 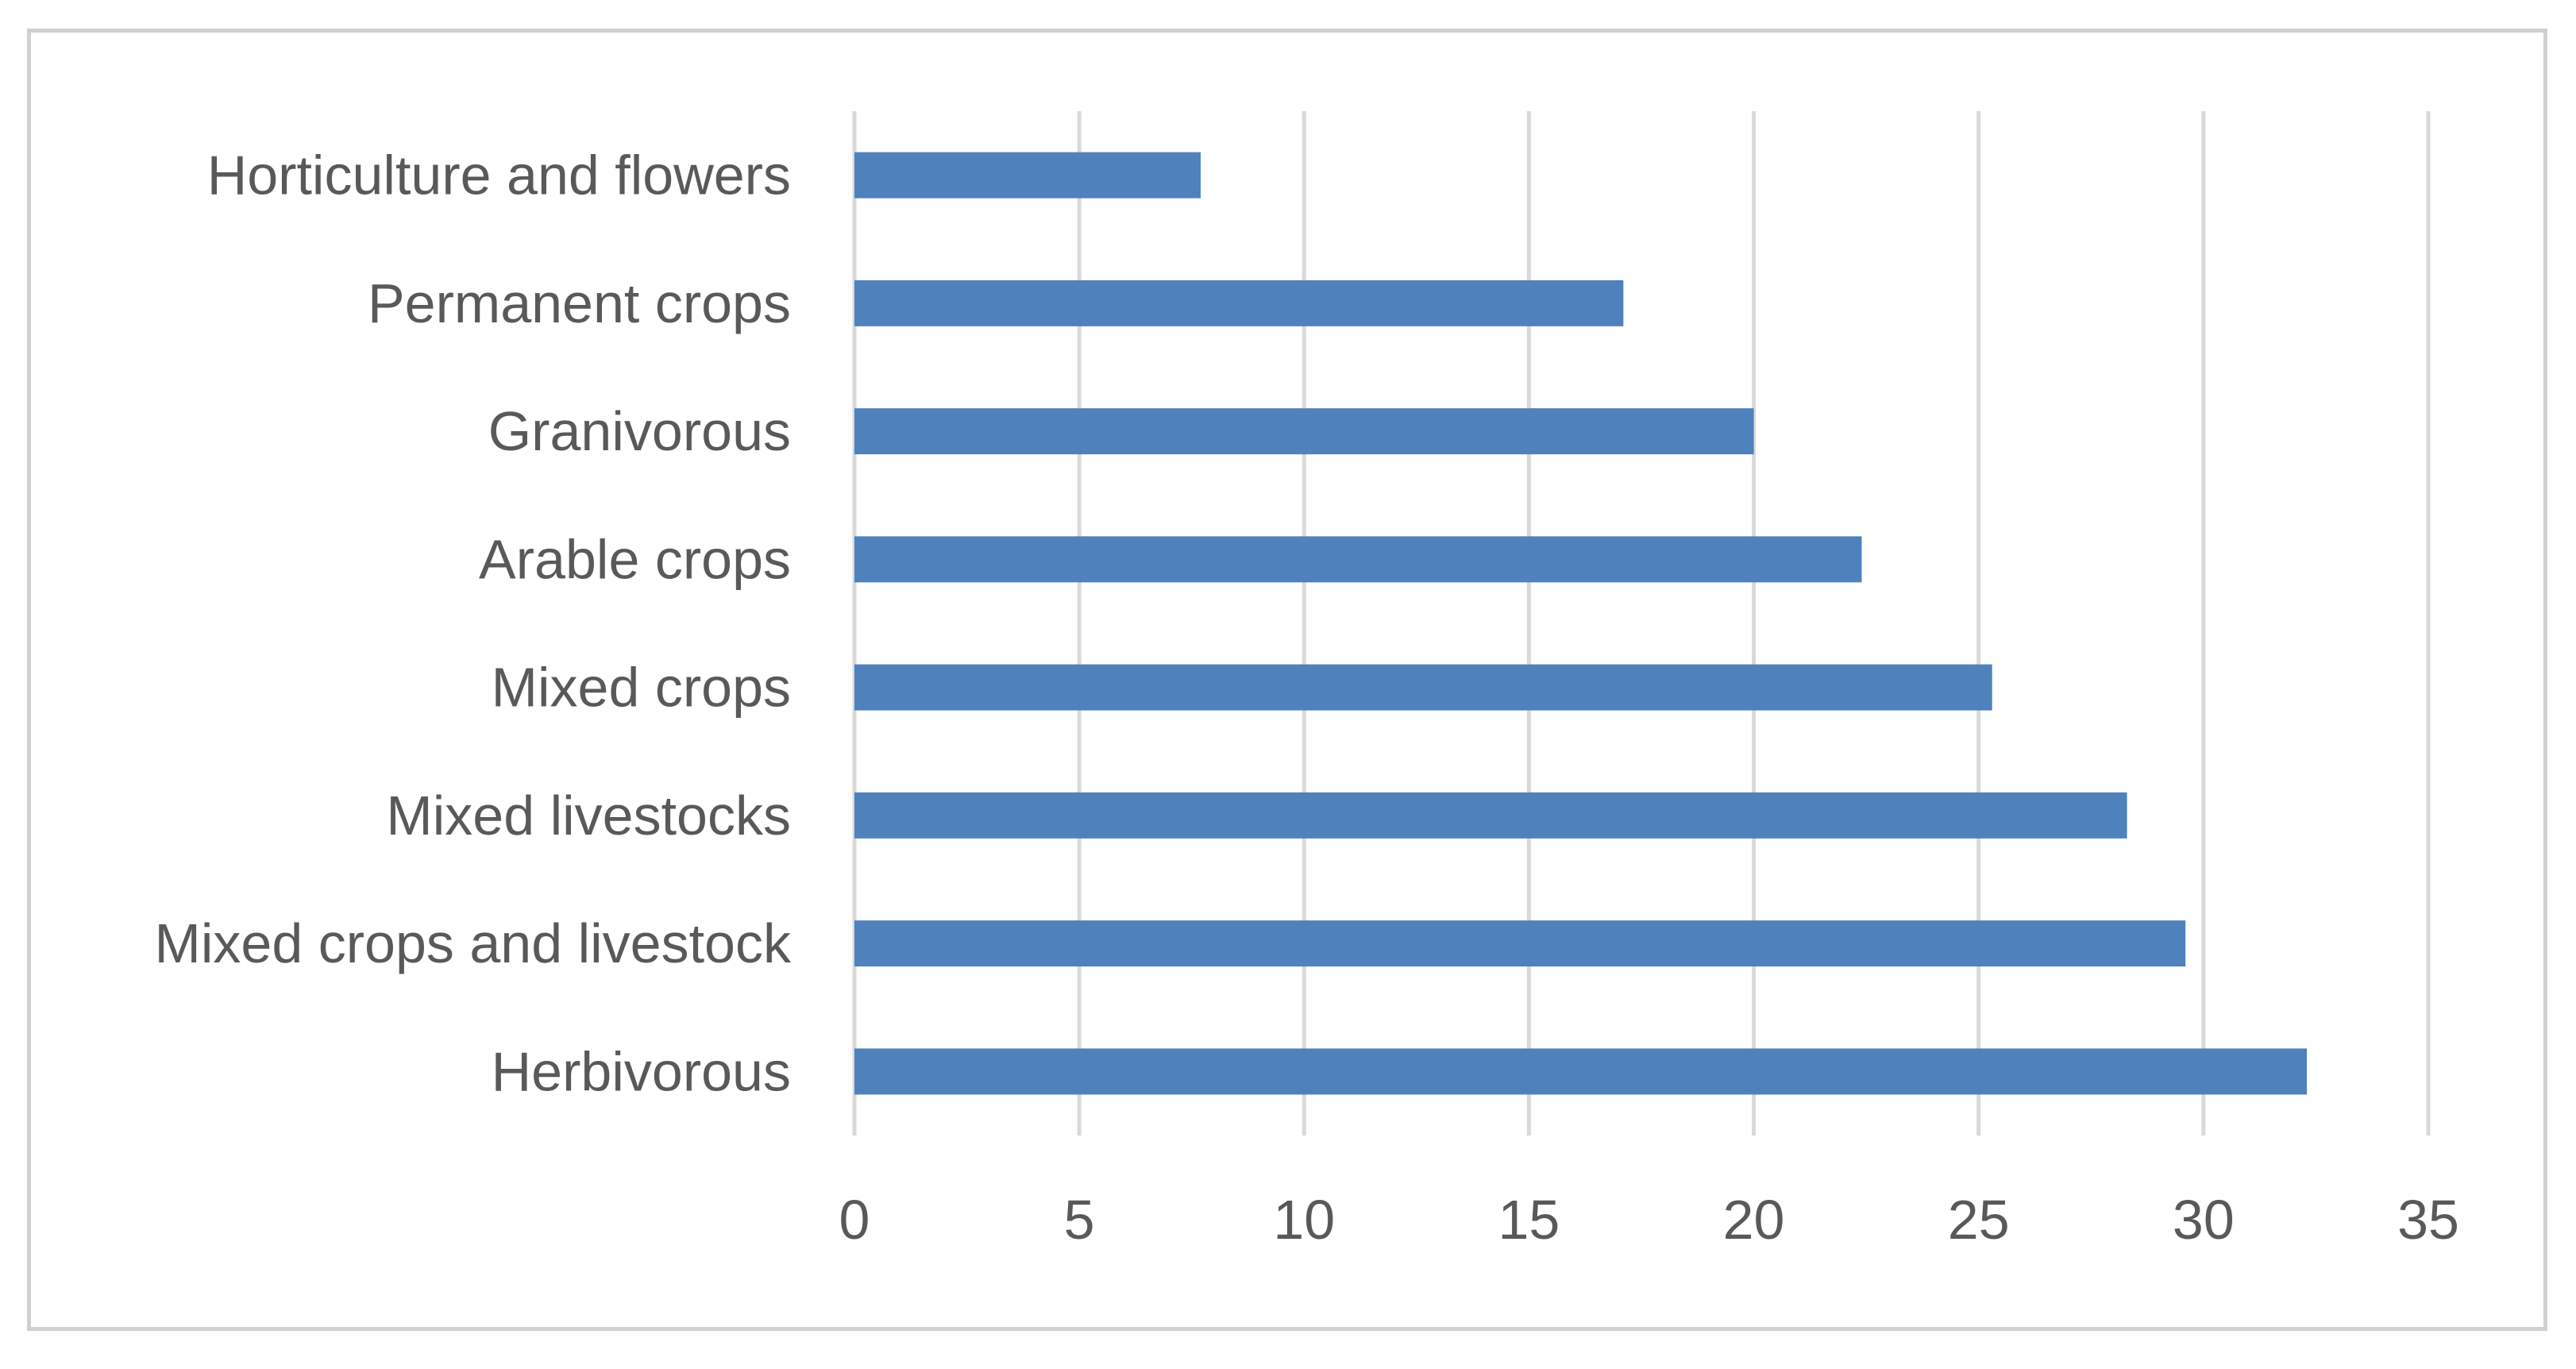 What do you see at coordinates (2204, 1220) in the screenshot?
I see `x-tick-label-6: 30` at bounding box center [2204, 1220].